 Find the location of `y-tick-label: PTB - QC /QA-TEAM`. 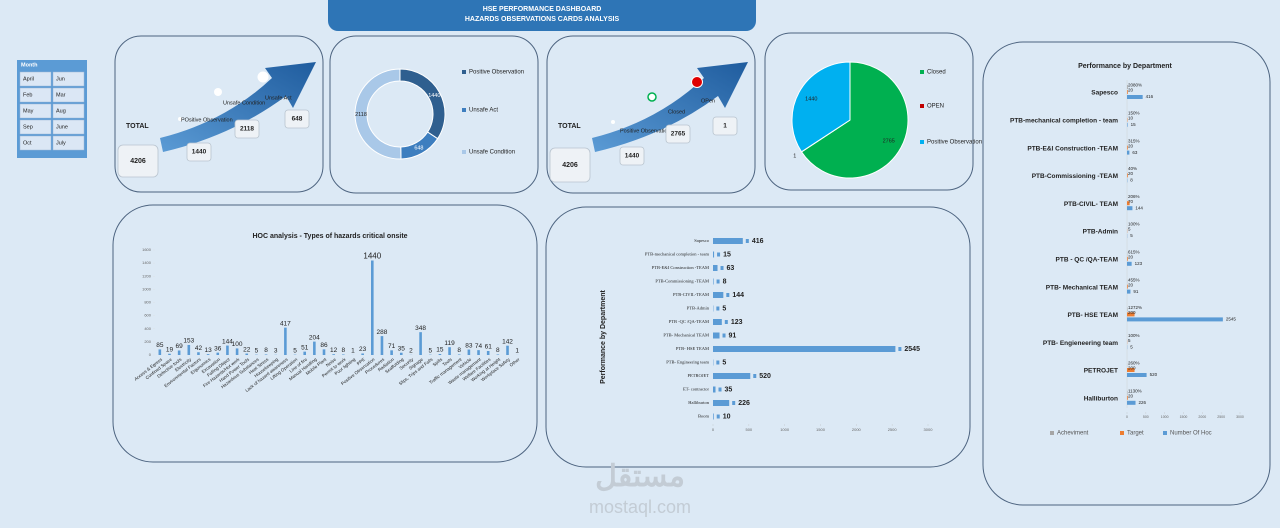

y-tick-label: PTB - QC /QA-TEAM is located at coordinates (1087, 260).